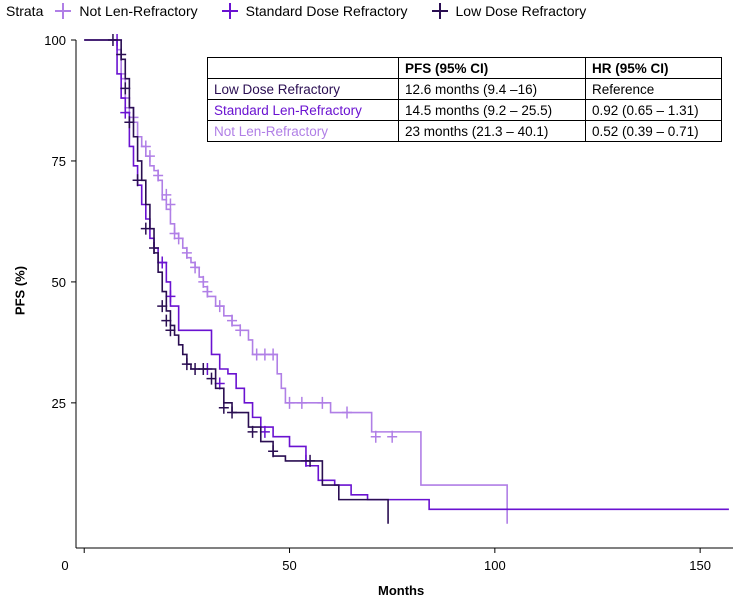 The width and height of the screenshot is (735, 603). I want to click on y-axis-title: PFS (%), so click(20, 290).